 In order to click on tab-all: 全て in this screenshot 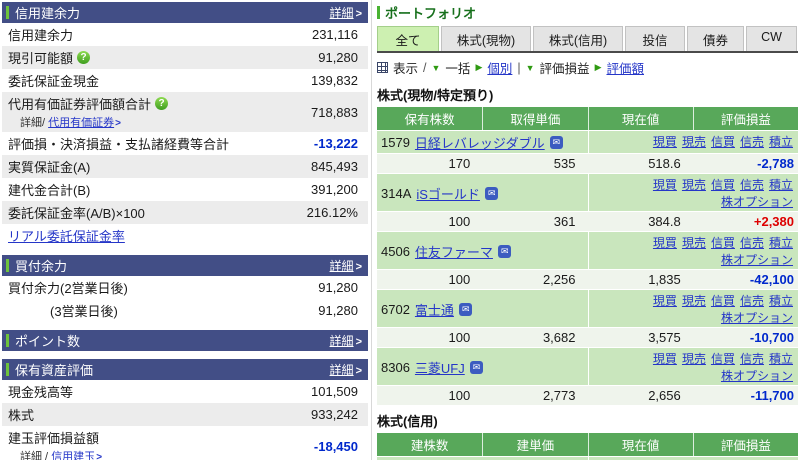, I will do `click(408, 38)`.